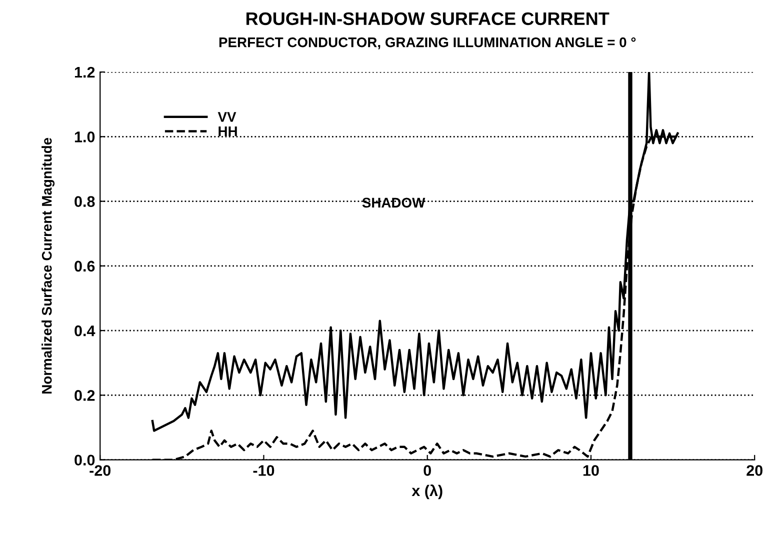  Describe the element at coordinates (85, 330) in the screenshot. I see `y-tick-label: 0.4` at that location.